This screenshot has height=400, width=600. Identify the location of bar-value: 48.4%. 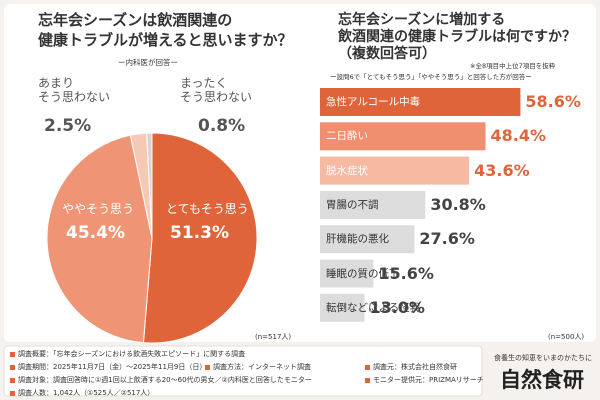
(518, 136).